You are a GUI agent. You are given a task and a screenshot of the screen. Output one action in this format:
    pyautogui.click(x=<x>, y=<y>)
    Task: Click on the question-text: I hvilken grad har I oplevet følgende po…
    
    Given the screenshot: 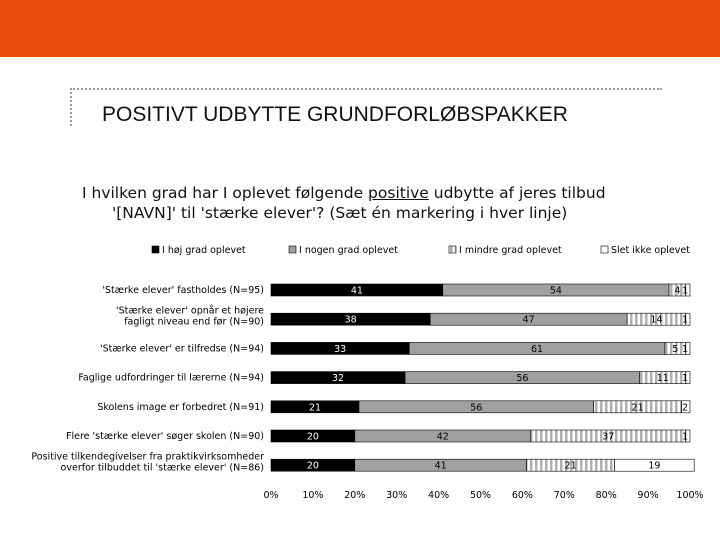 What is the action you would take?
    pyautogui.click(x=392, y=203)
    